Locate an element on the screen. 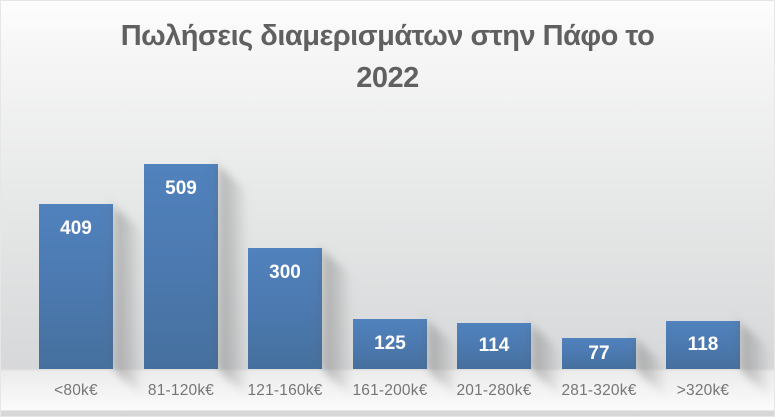  category-label: 201-280k€ is located at coordinates (494, 390).